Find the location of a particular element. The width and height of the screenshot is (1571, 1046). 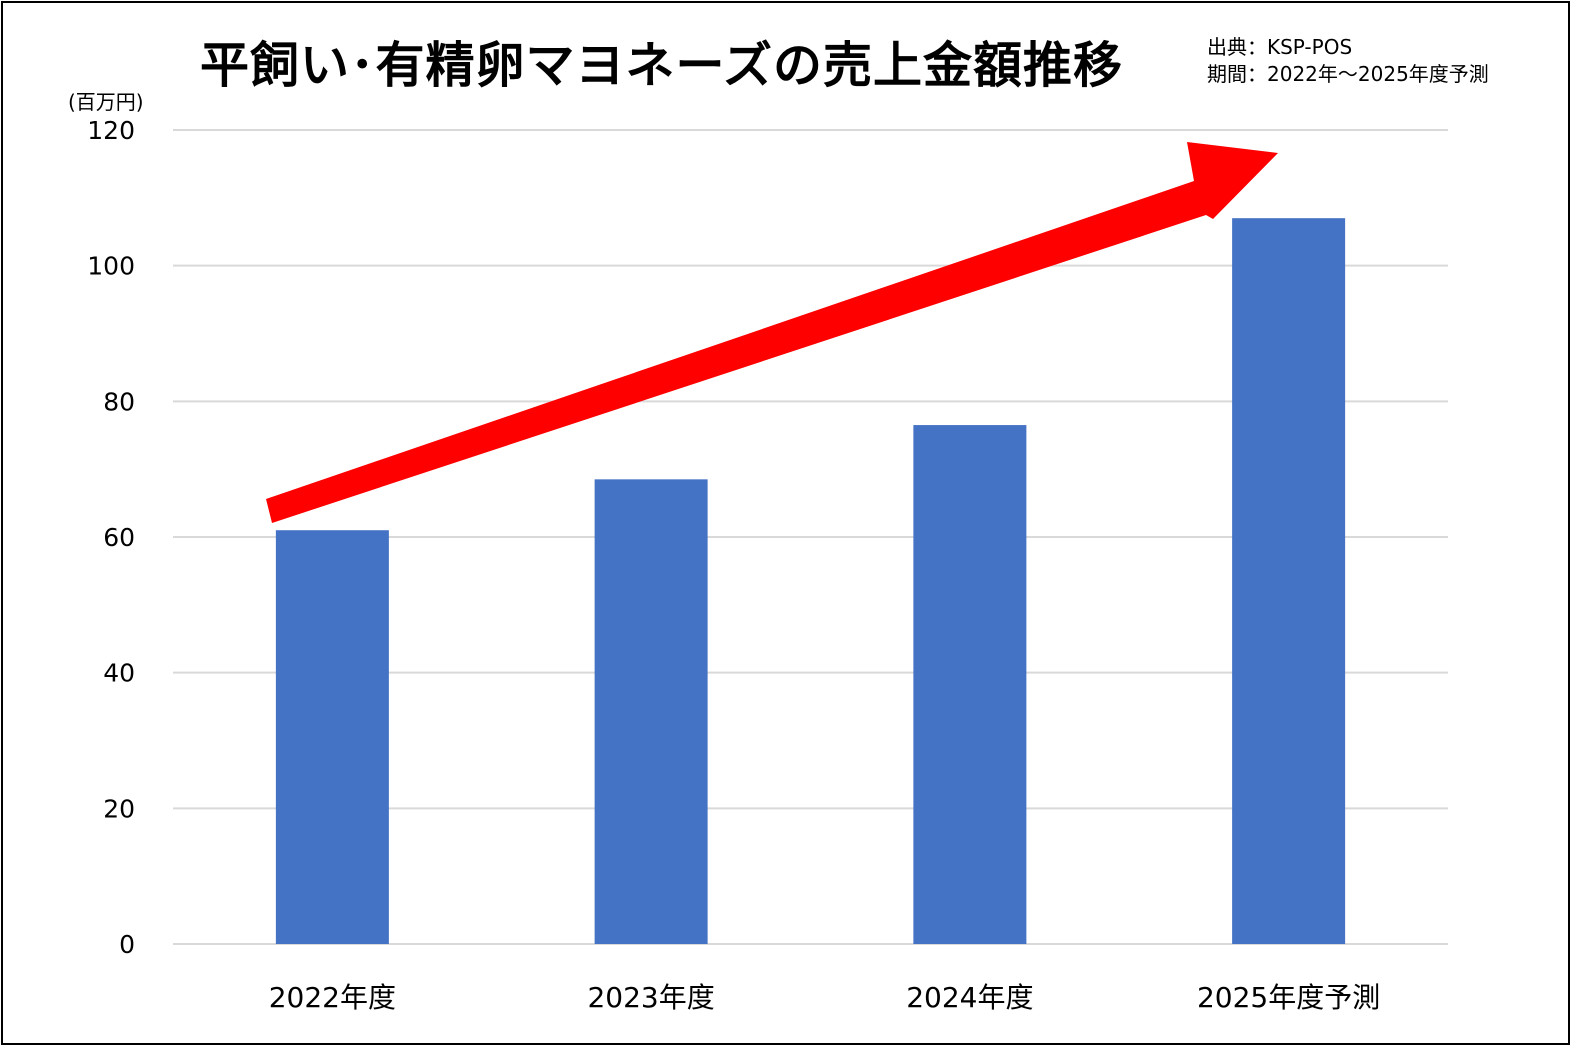

x-axis-labels: 2022年度 2023年度 2024年度 2025年度予測 is located at coordinates (825, 997).